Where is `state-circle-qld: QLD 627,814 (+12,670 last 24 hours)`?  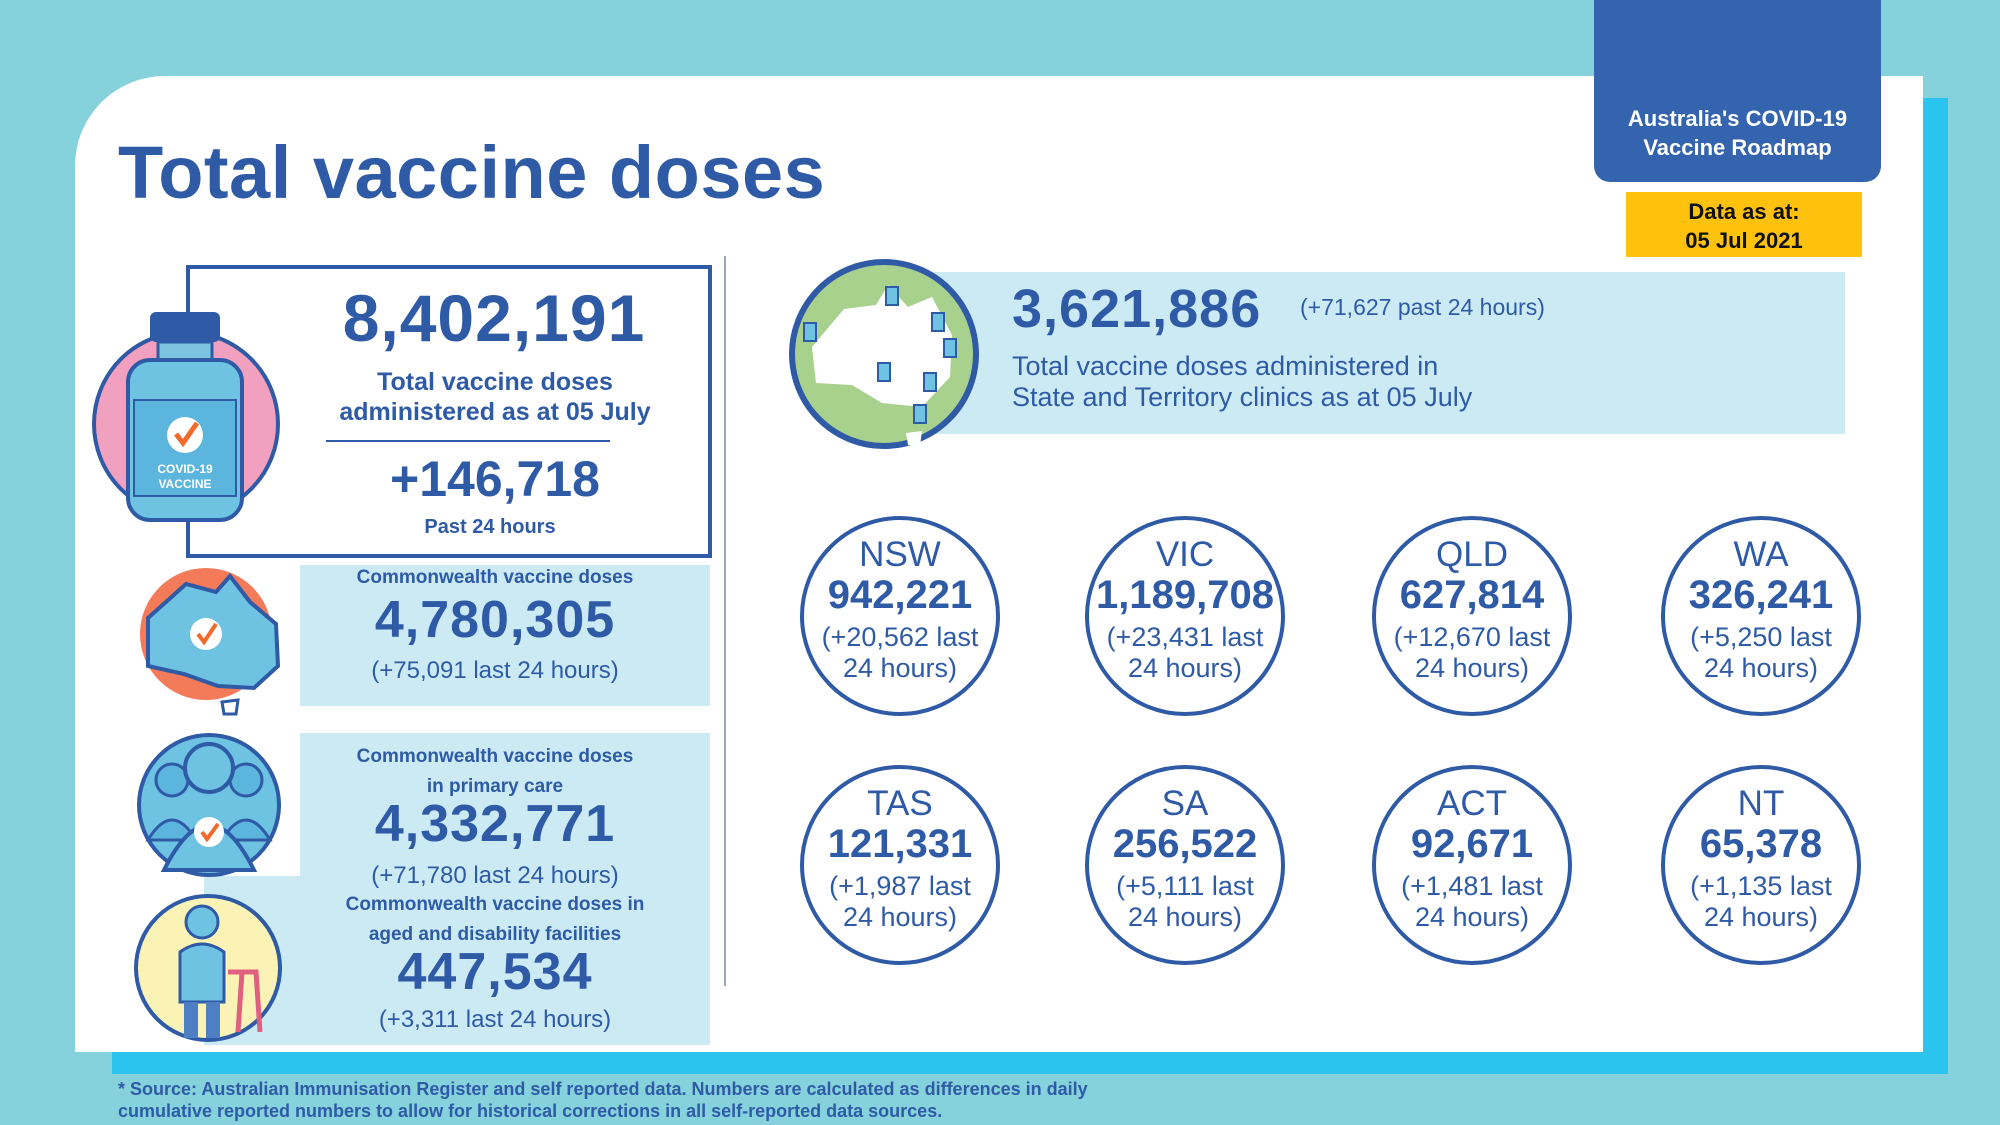 state-circle-qld: QLD 627,814 (+12,670 last 24 hours) is located at coordinates (1472, 616).